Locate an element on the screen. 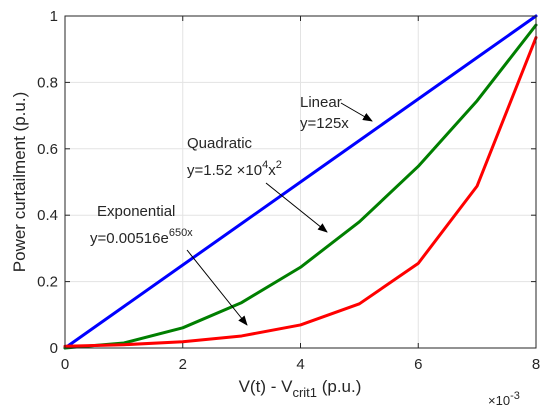 The image size is (550, 413). x-axis-title-main: V(t) - V is located at coordinates (266, 386).